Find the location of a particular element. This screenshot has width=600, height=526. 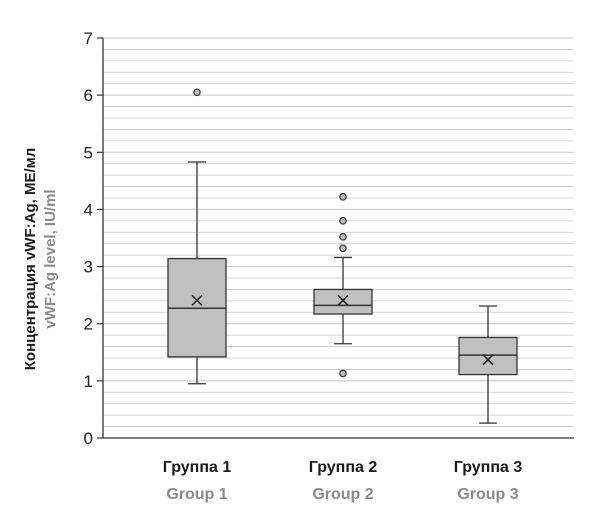

x-category-label-en: Group 2 is located at coordinates (342, 494).